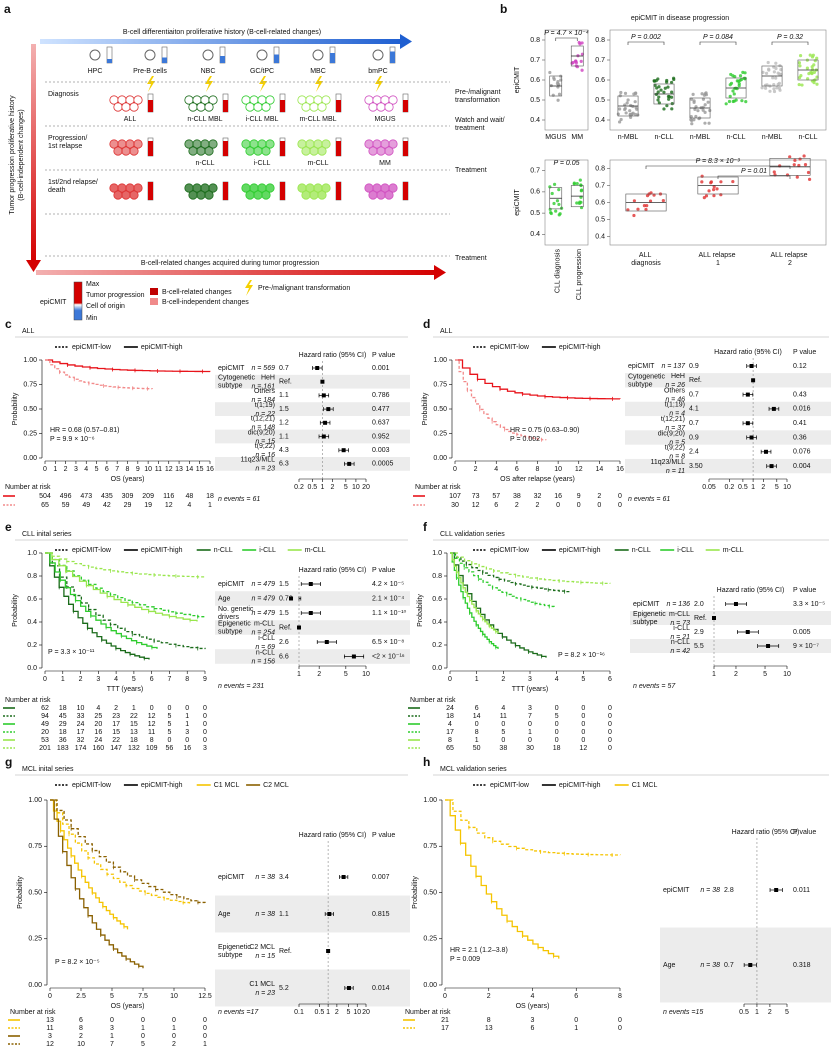 Image resolution: width=831 pixels, height=1050 pixels. Describe the element at coordinates (236, 613) in the screenshot. I see `row-label: No. genetic drivers` at that location.